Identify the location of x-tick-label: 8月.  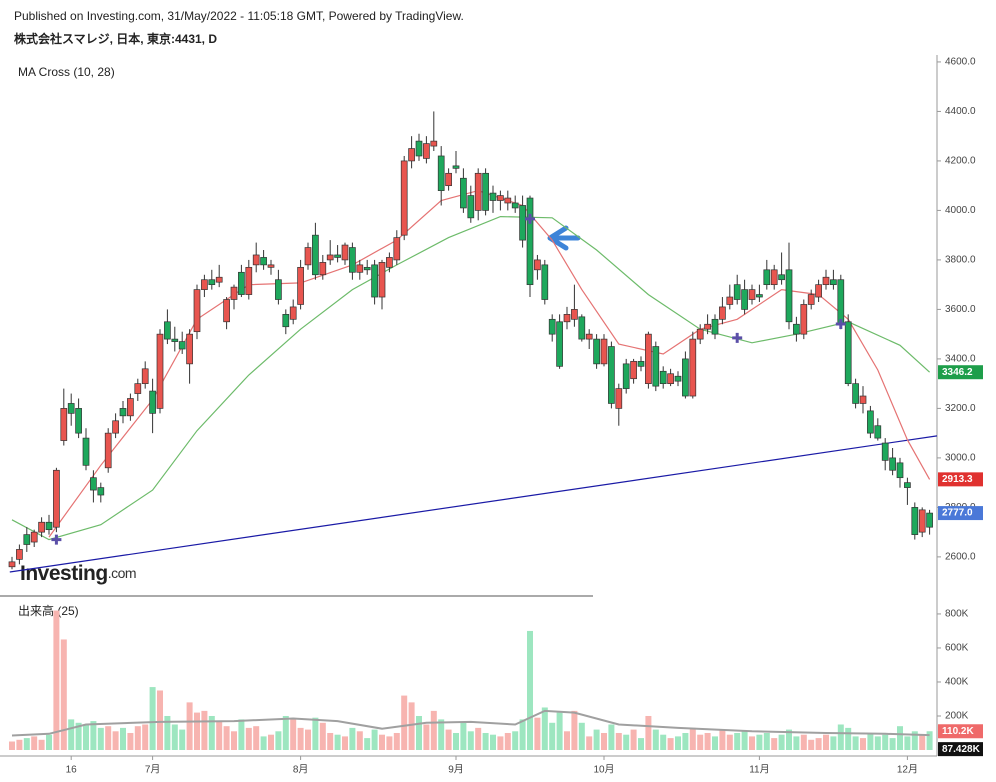
(301, 770).